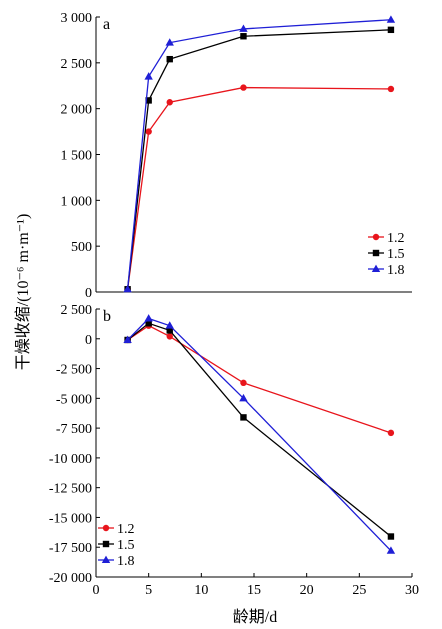 Image resolution: width=442 pixels, height=629 pixels. What do you see at coordinates (70, 518) in the screenshot?
I see `y-tick-label: -15 000` at bounding box center [70, 518].